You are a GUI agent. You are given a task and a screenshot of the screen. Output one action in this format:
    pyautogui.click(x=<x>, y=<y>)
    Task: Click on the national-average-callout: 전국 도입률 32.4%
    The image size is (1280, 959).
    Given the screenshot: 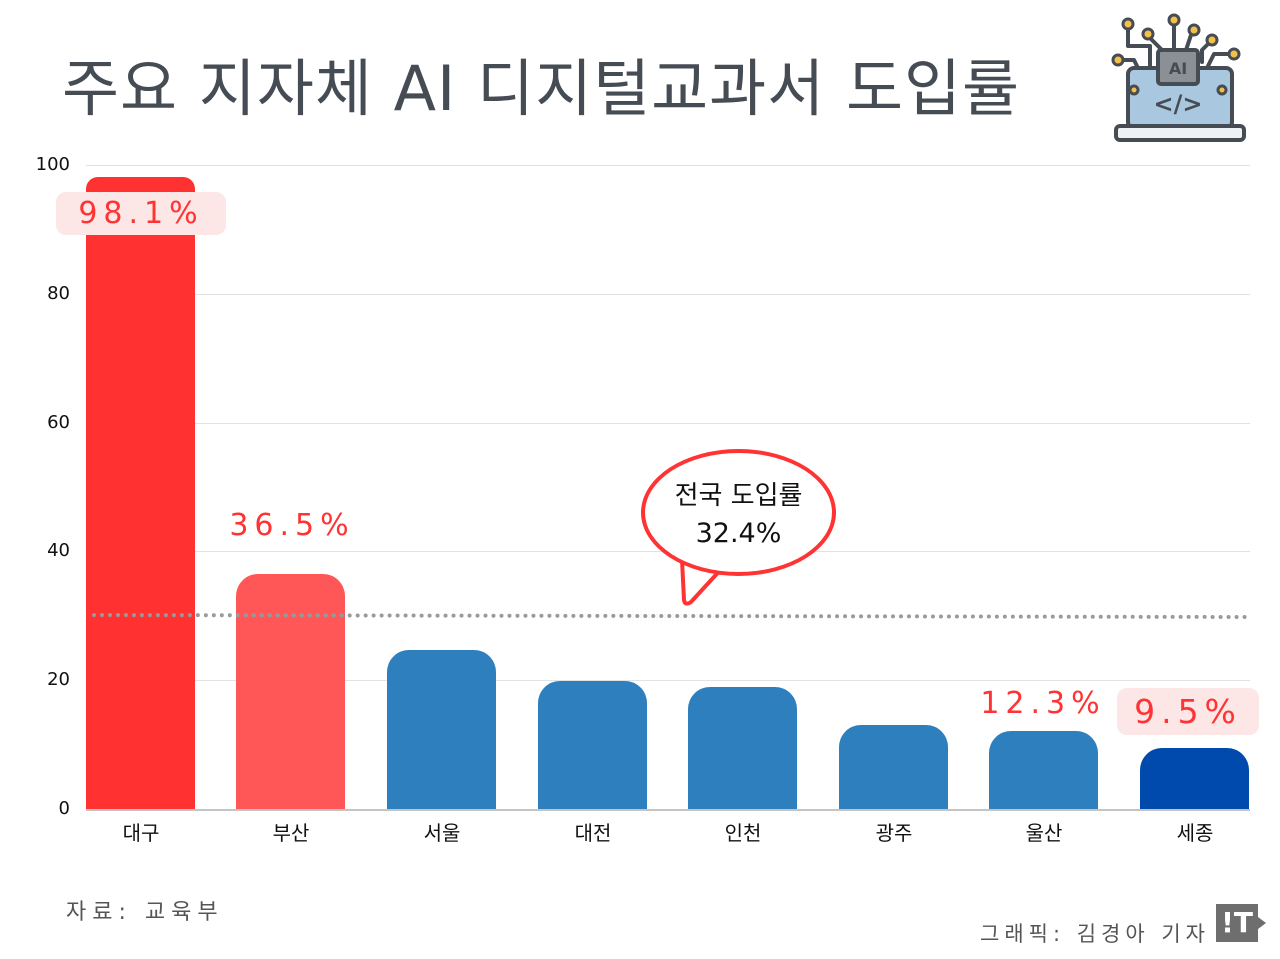 What is the action you would take?
    pyautogui.click(x=738, y=512)
    